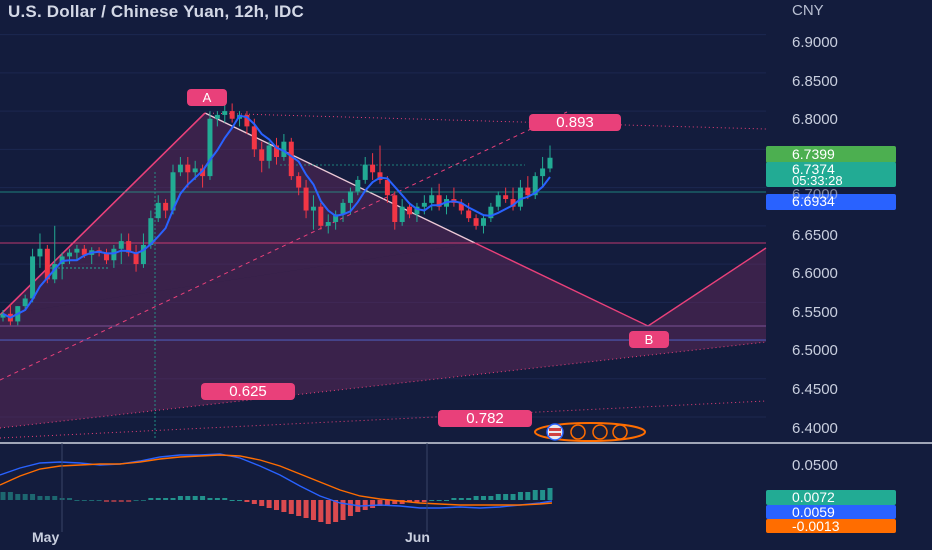 Image resolution: width=932 pixels, height=550 pixels. I want to click on fib-label-0782: 0.782, so click(485, 418).